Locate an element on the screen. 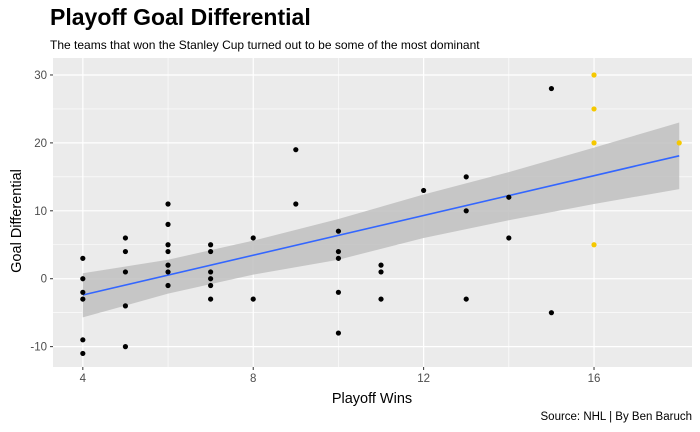  champion-points is located at coordinates (636, 160).